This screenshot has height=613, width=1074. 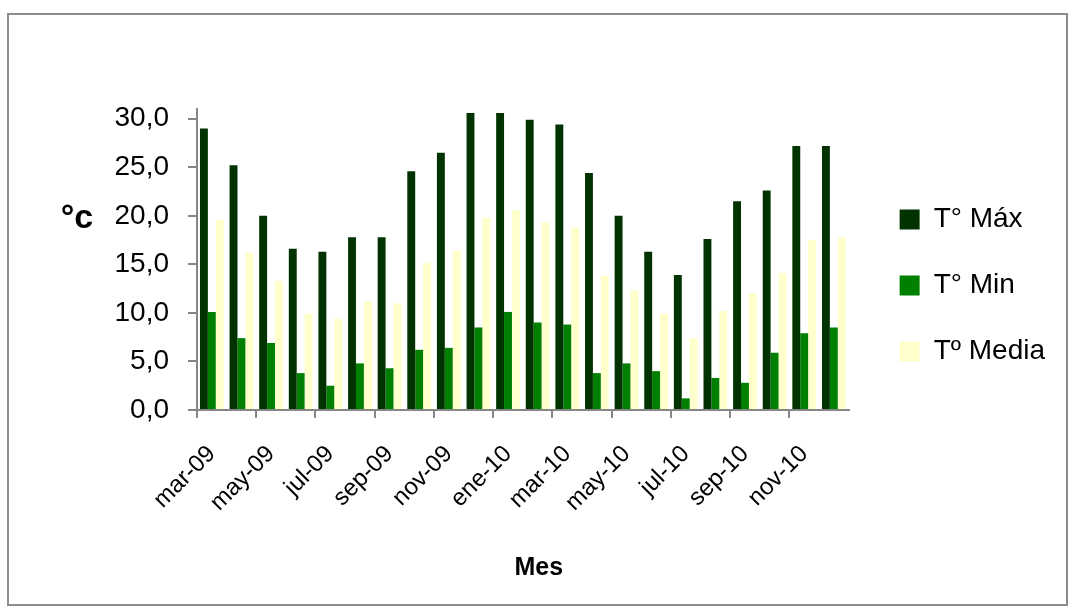 I want to click on y-tick-label: 10,0, so click(x=141, y=311).